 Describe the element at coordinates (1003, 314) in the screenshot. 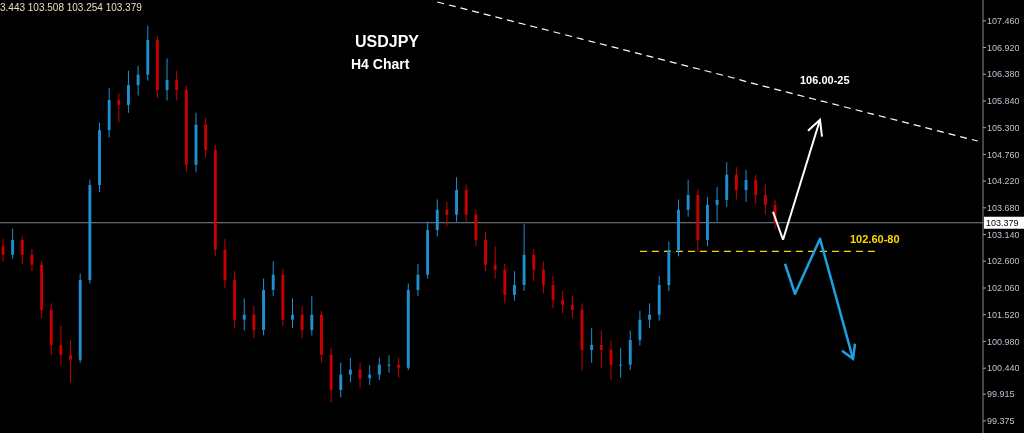

I see `y-tick-label: 101.520` at that location.